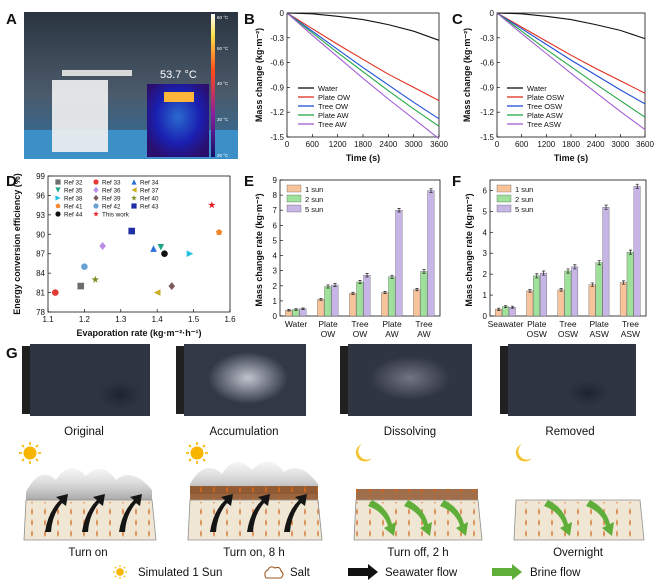  I want to click on legend-label: Ref 33, so click(111, 182).